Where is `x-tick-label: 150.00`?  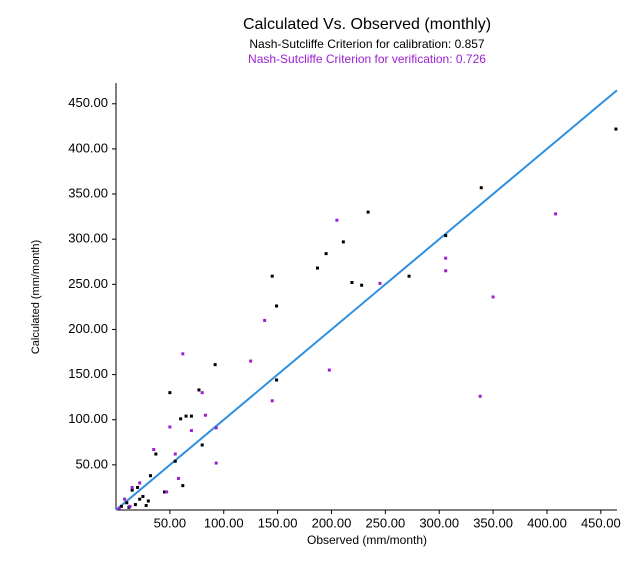
x-tick-label: 150.00 is located at coordinates (278, 522).